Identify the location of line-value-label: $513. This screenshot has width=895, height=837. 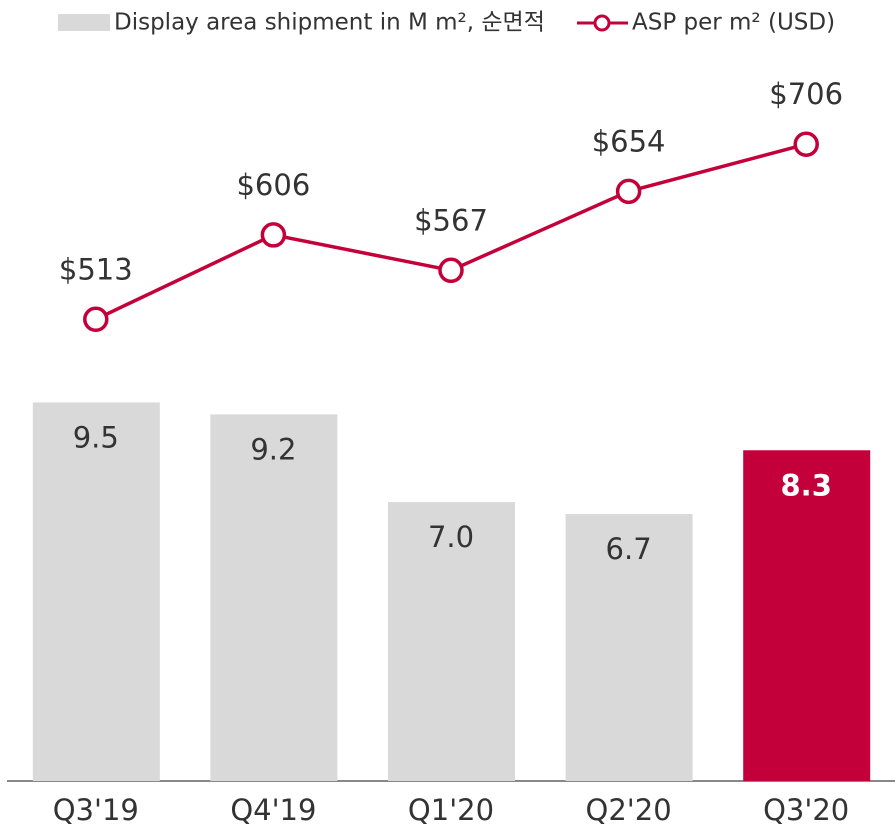
(96, 269).